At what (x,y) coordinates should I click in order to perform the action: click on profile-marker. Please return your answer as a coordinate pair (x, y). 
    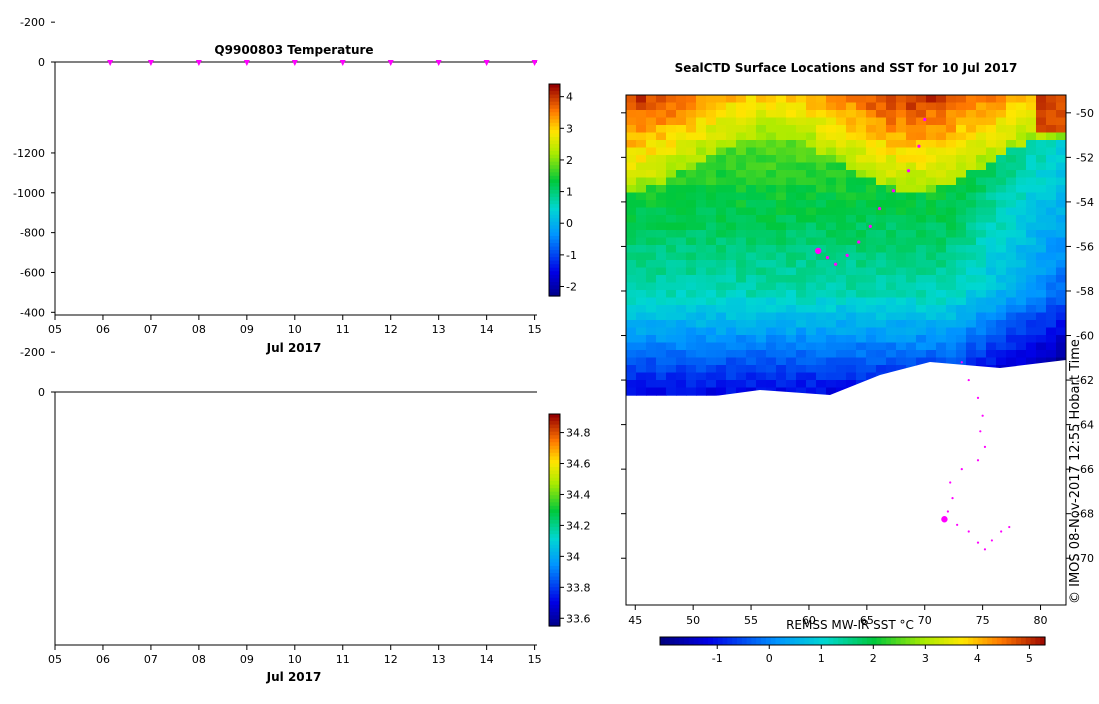
    Looking at the image, I should click on (294, 63).